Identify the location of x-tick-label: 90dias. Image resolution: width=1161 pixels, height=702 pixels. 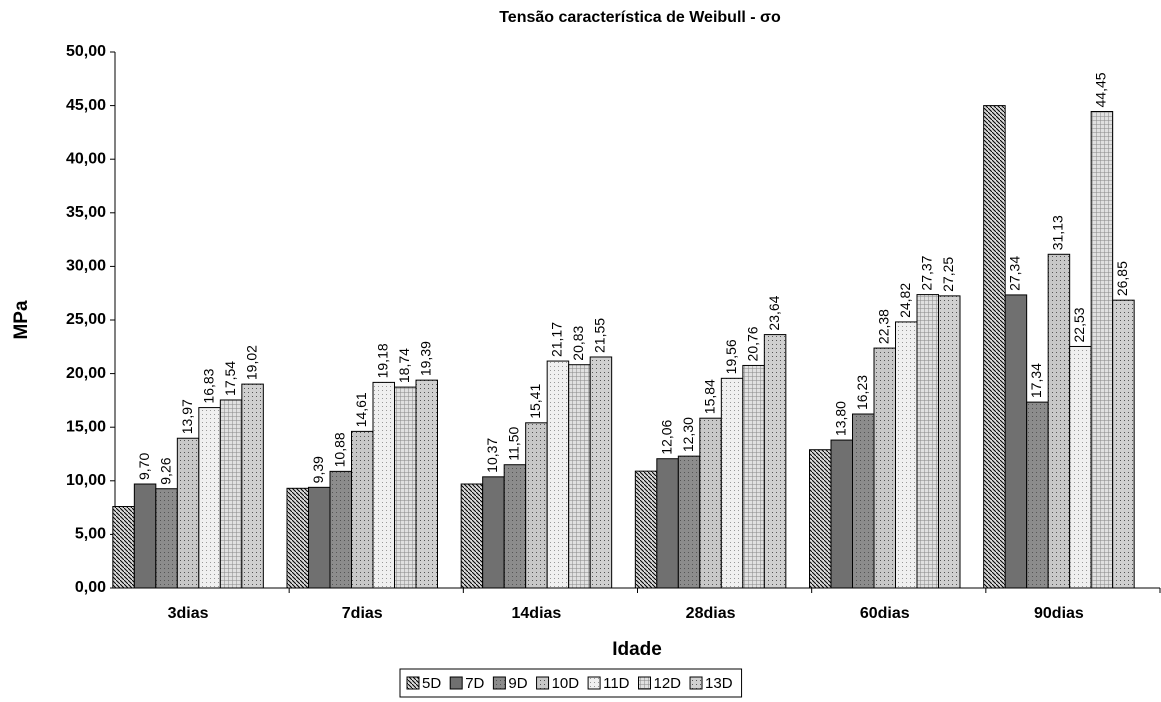
(1059, 613).